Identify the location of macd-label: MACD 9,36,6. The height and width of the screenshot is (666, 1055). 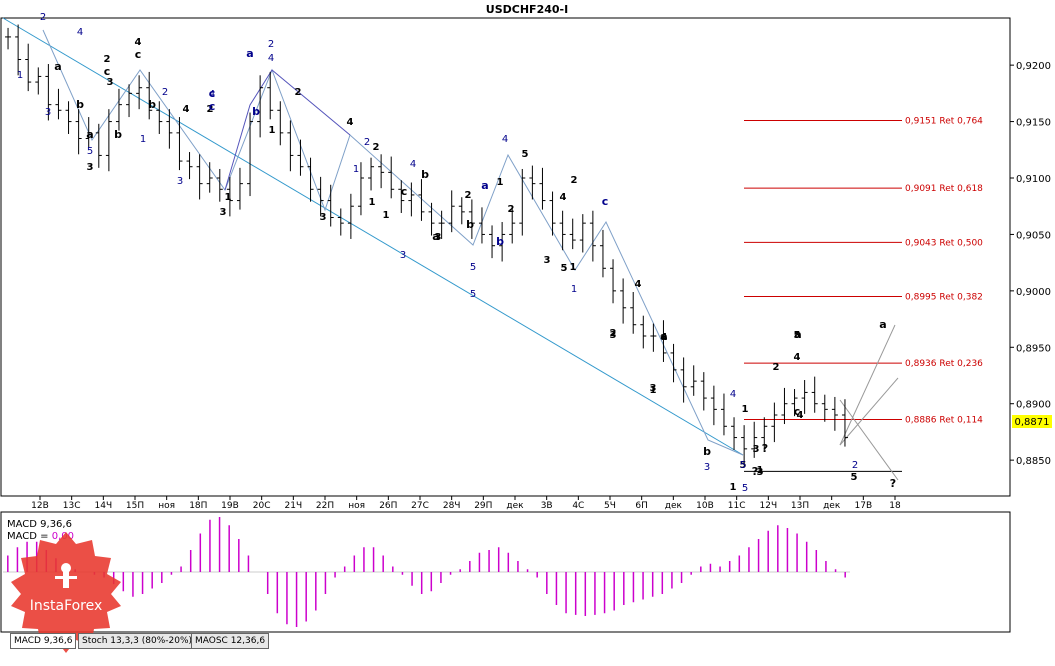
(39, 524).